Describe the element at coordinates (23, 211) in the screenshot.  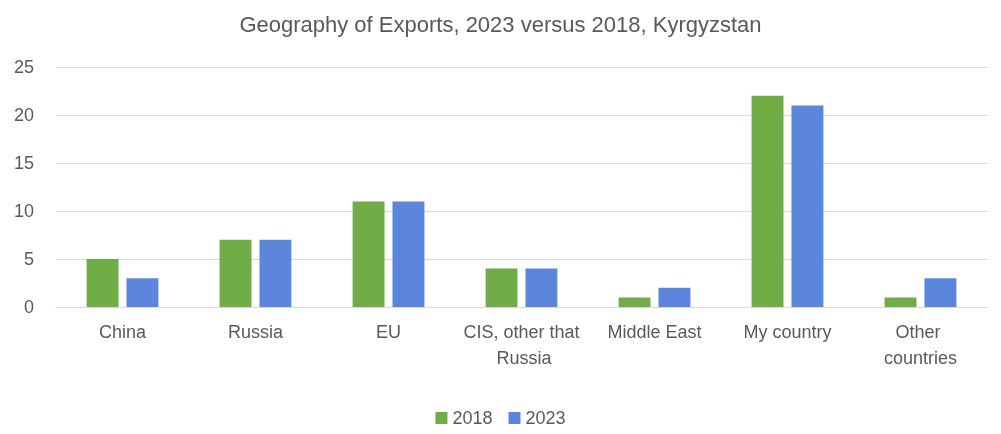
I see `y-tick-label: 10` at that location.